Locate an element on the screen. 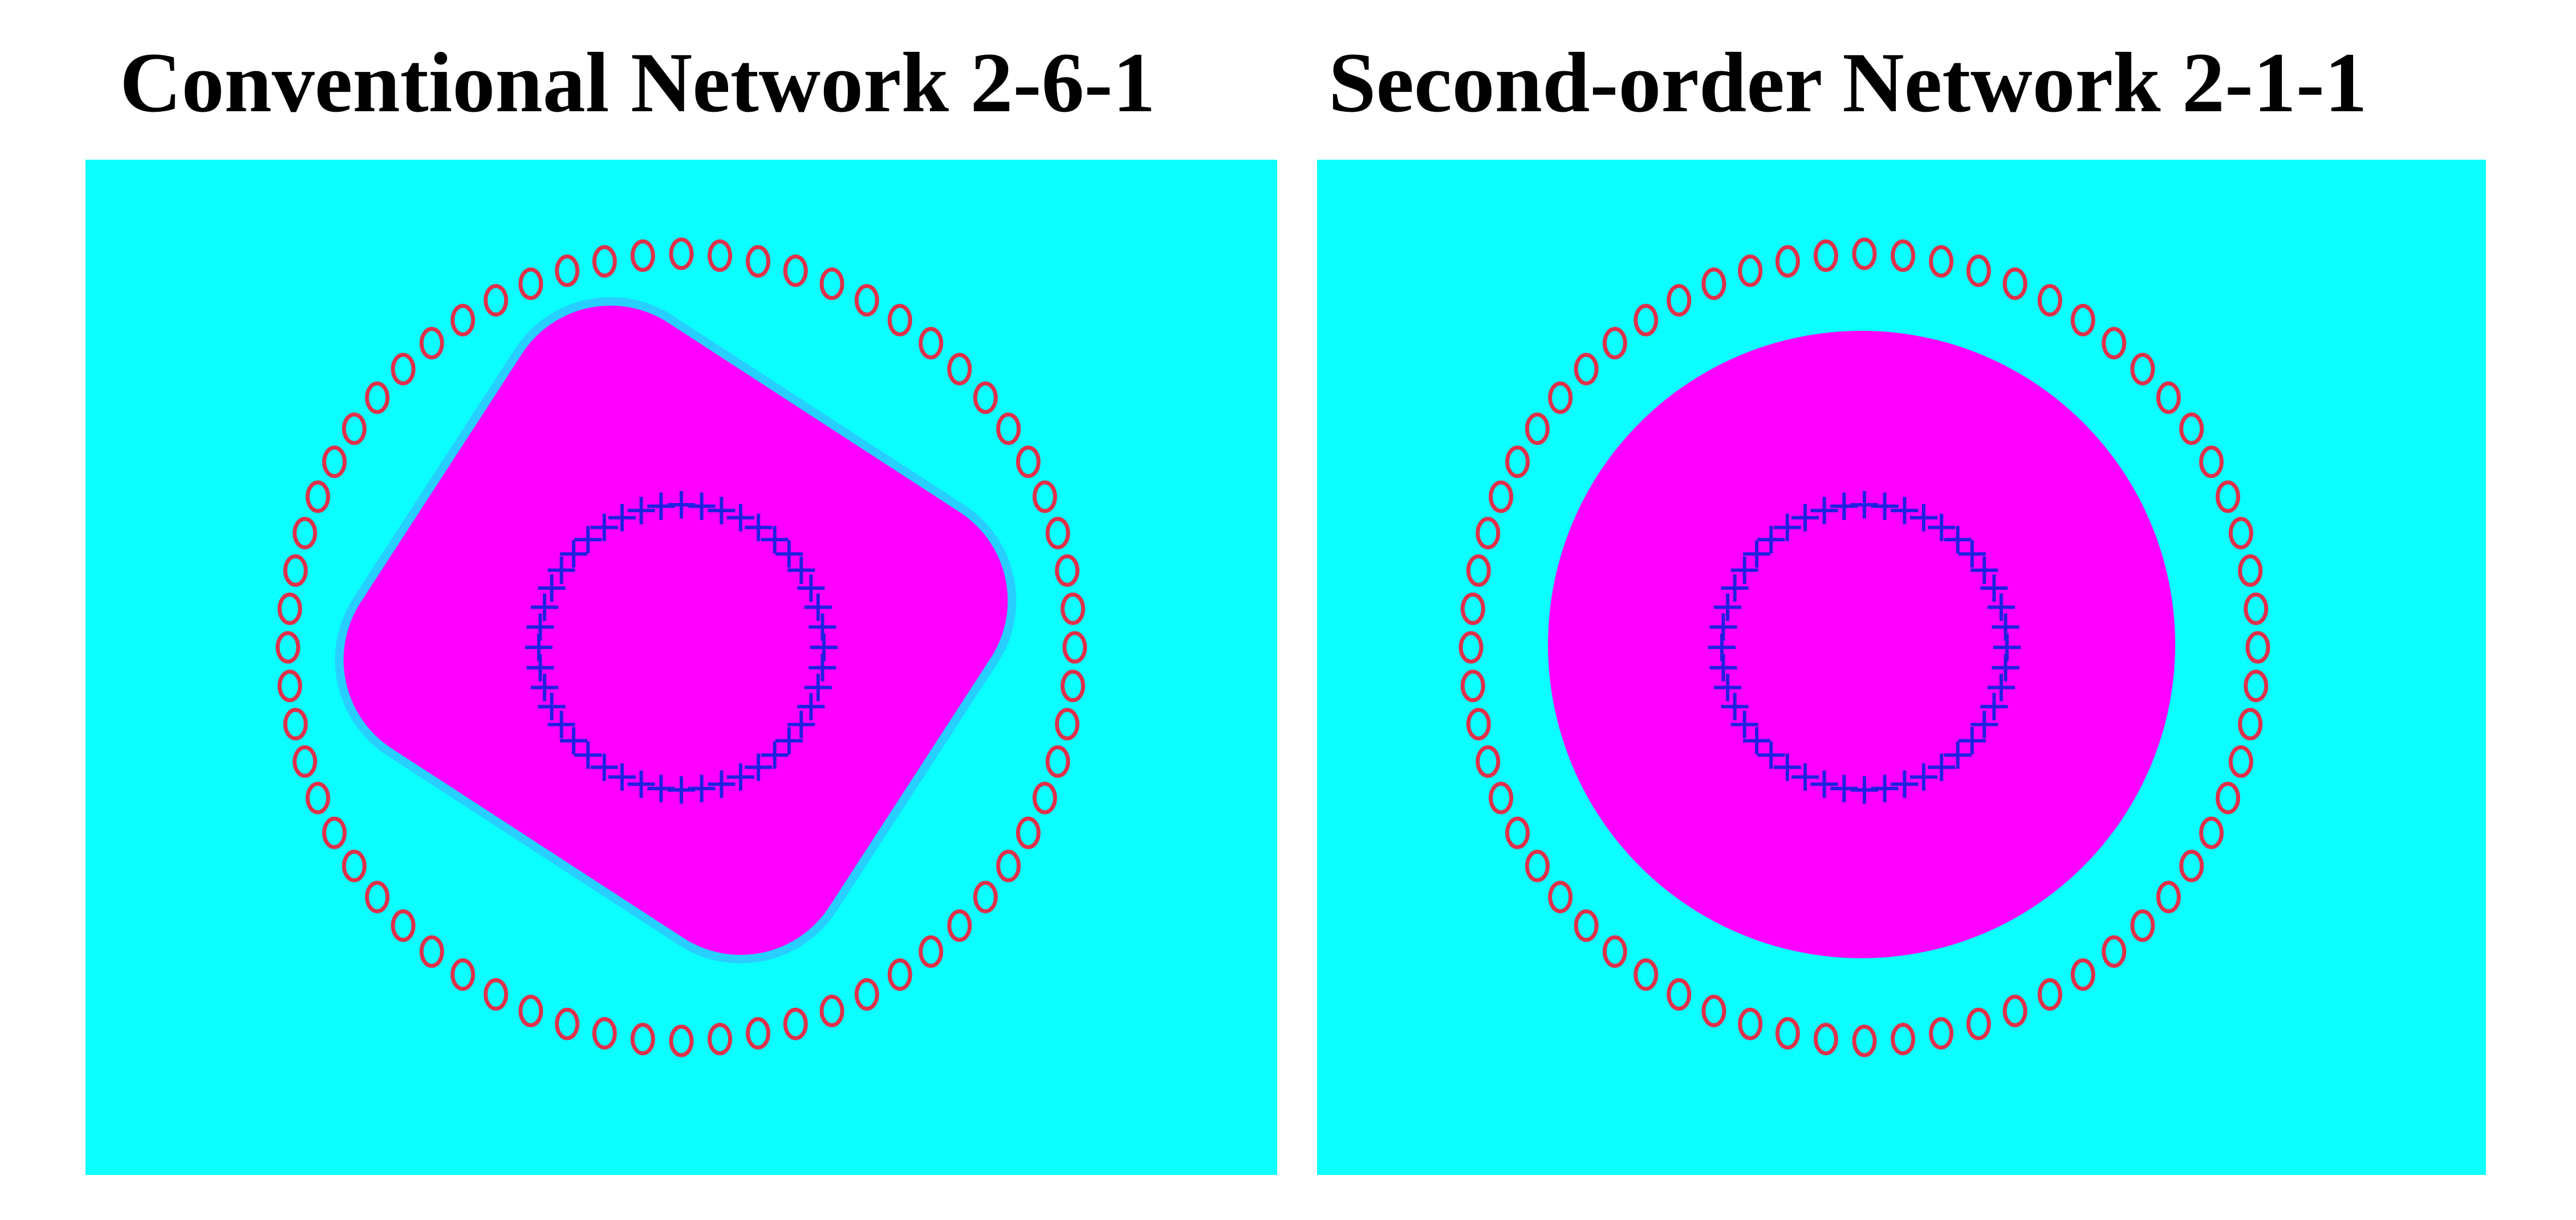 The image size is (2576, 1220). left-panel-title: Conventional Network 2-6-1 is located at coordinates (638, 82).